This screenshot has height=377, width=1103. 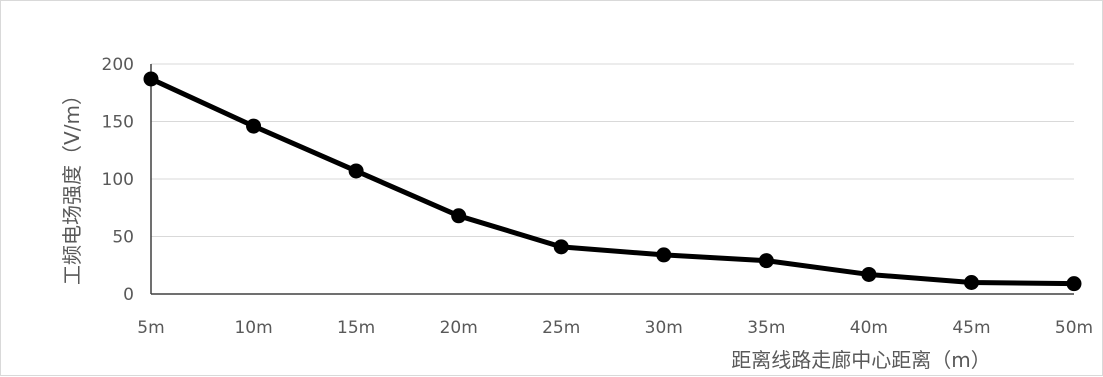 What do you see at coordinates (123, 238) in the screenshot?
I see `y-tick-label: 50` at bounding box center [123, 238].